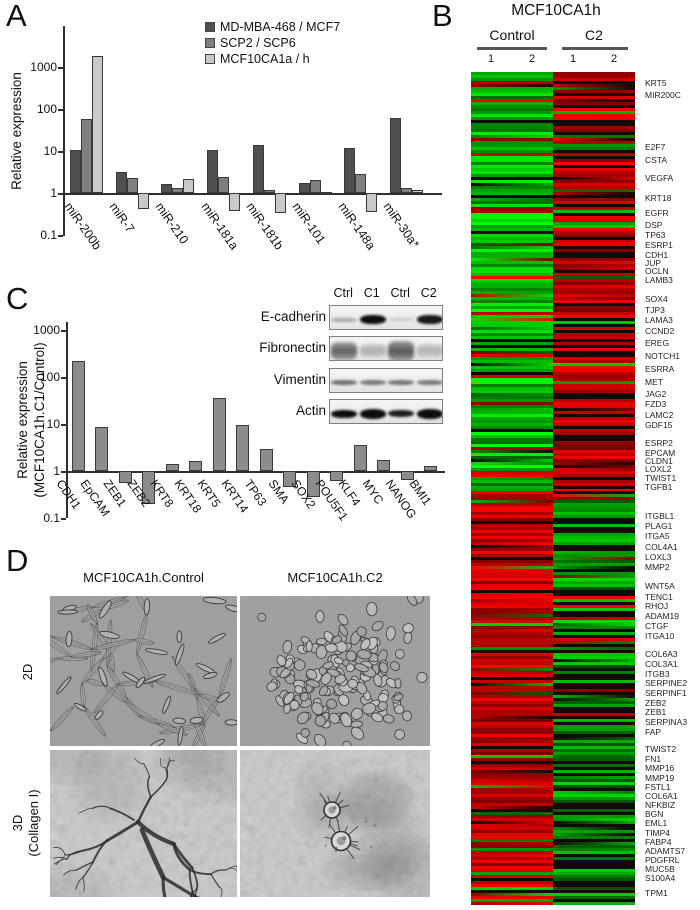 The image size is (700, 910). Describe the element at coordinates (656, 394) in the screenshot. I see `heatmap-gene-label: JAG2` at that location.